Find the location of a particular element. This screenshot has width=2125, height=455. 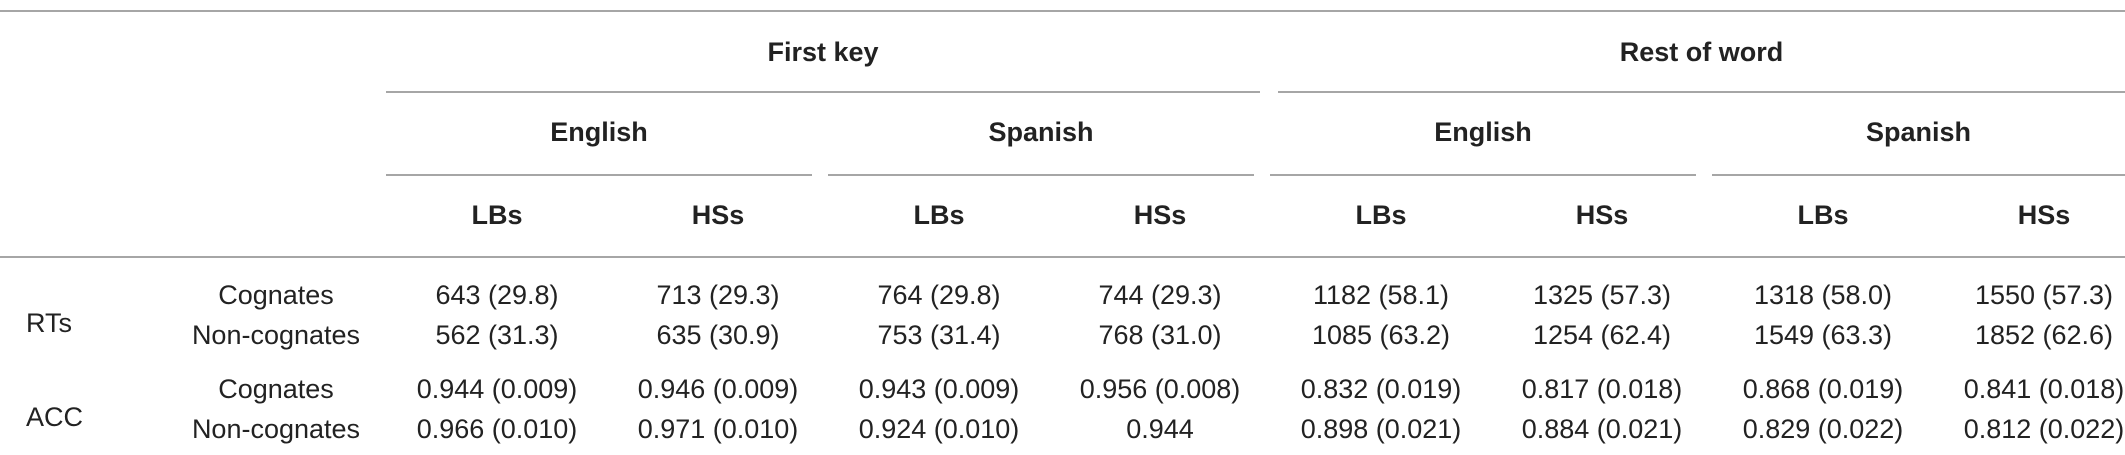

table-cell: 0.971 (0.010) is located at coordinates (718, 429).